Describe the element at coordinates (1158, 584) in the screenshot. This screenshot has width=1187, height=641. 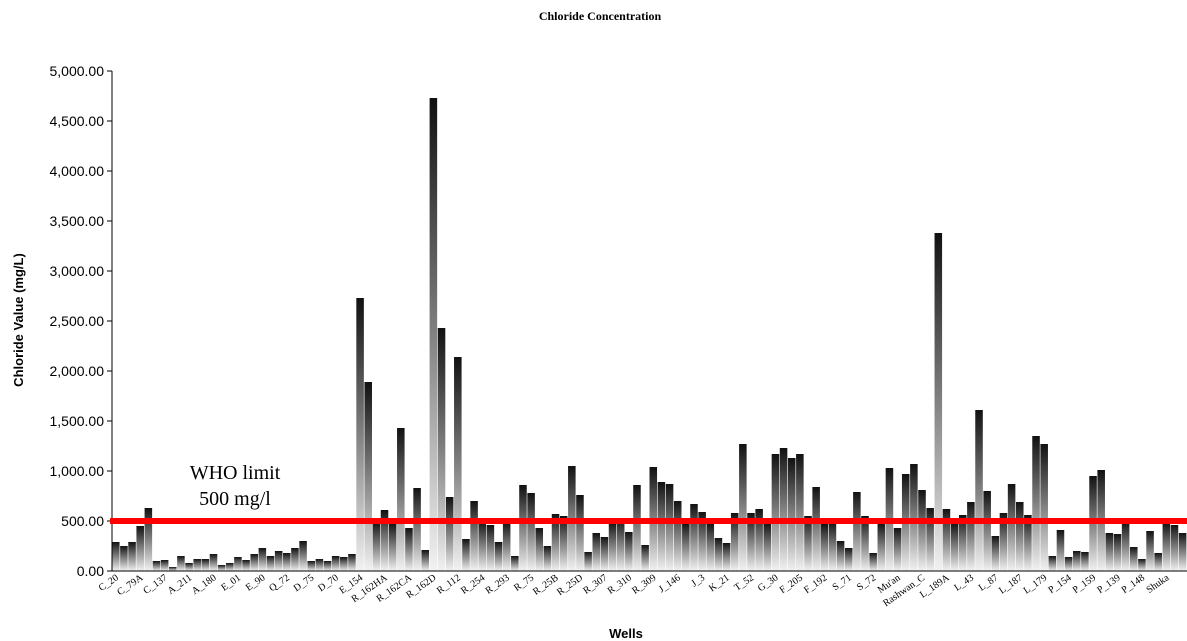
I see `x-tick-label: Shuka` at that location.